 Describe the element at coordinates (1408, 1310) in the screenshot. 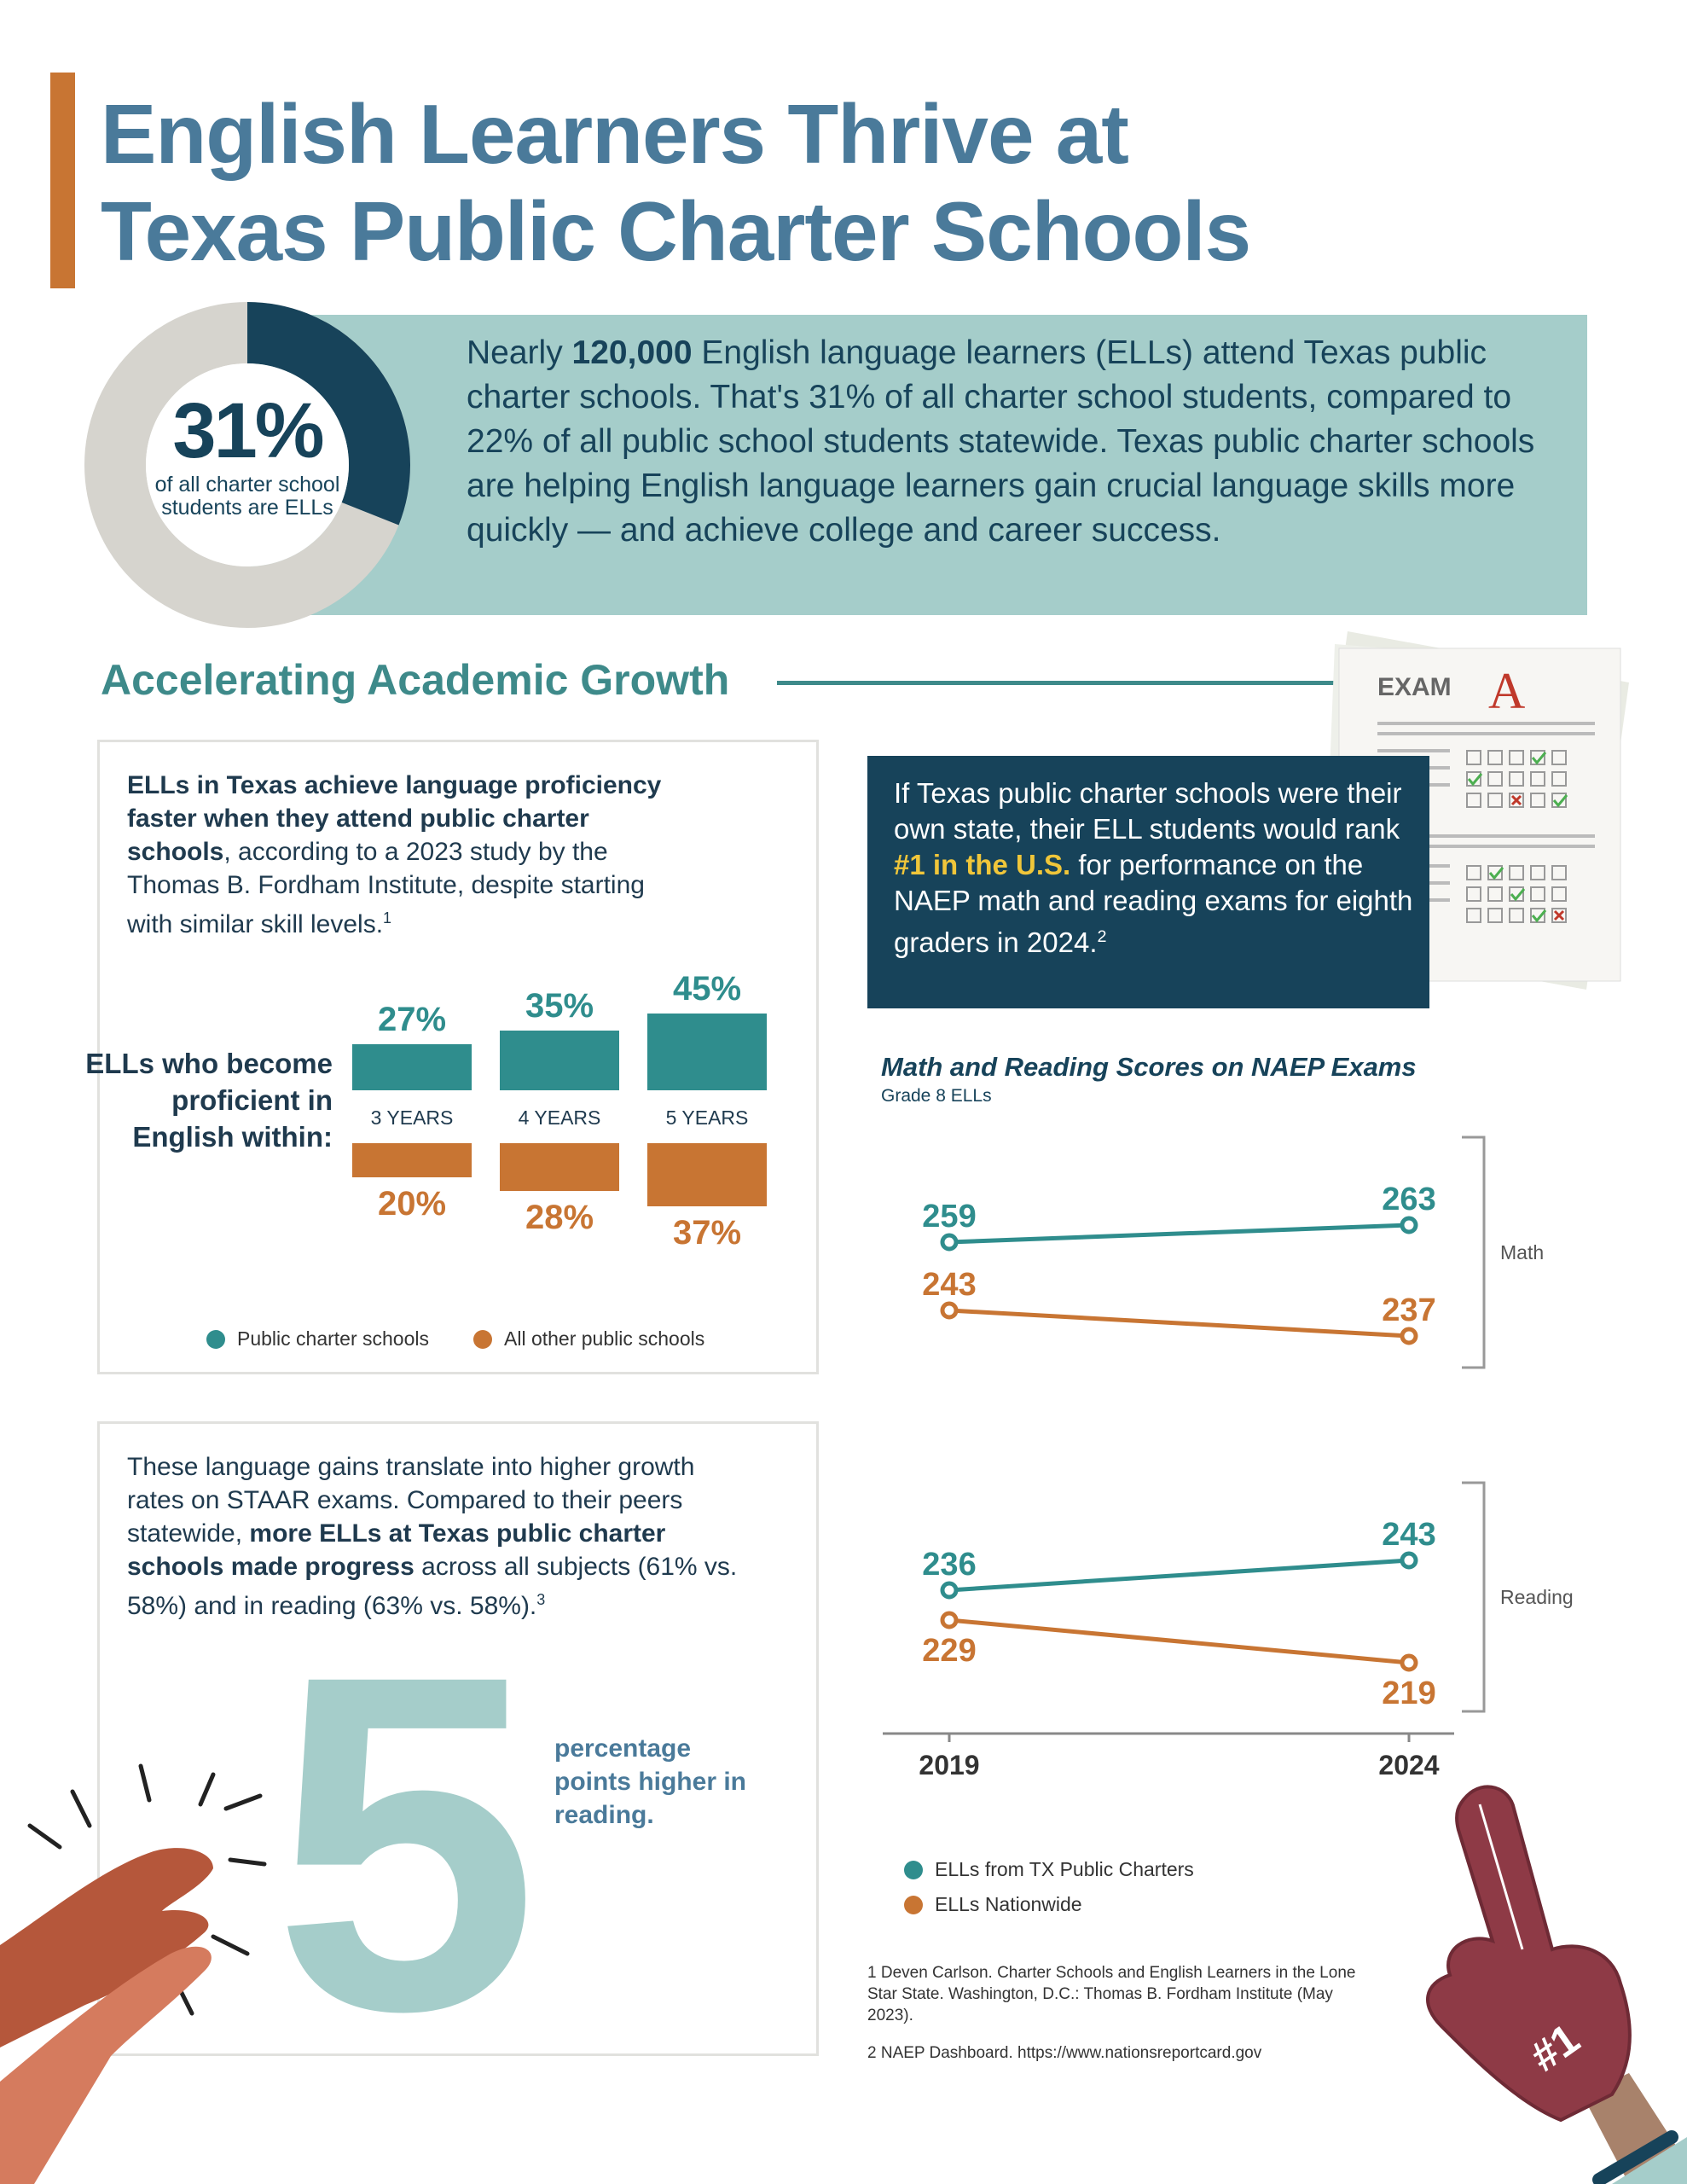

I see `data-label: 237` at that location.